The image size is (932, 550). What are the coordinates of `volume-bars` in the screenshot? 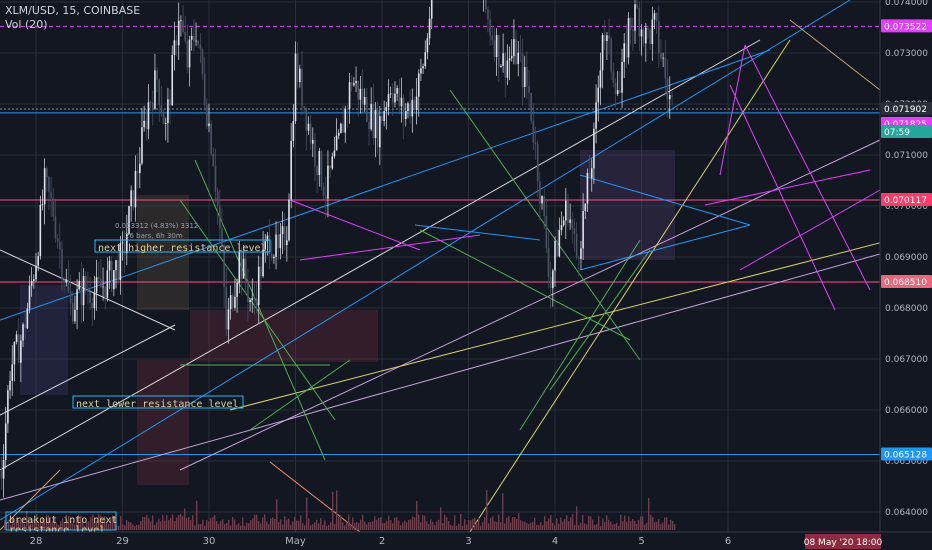 It's located at (340, 509).